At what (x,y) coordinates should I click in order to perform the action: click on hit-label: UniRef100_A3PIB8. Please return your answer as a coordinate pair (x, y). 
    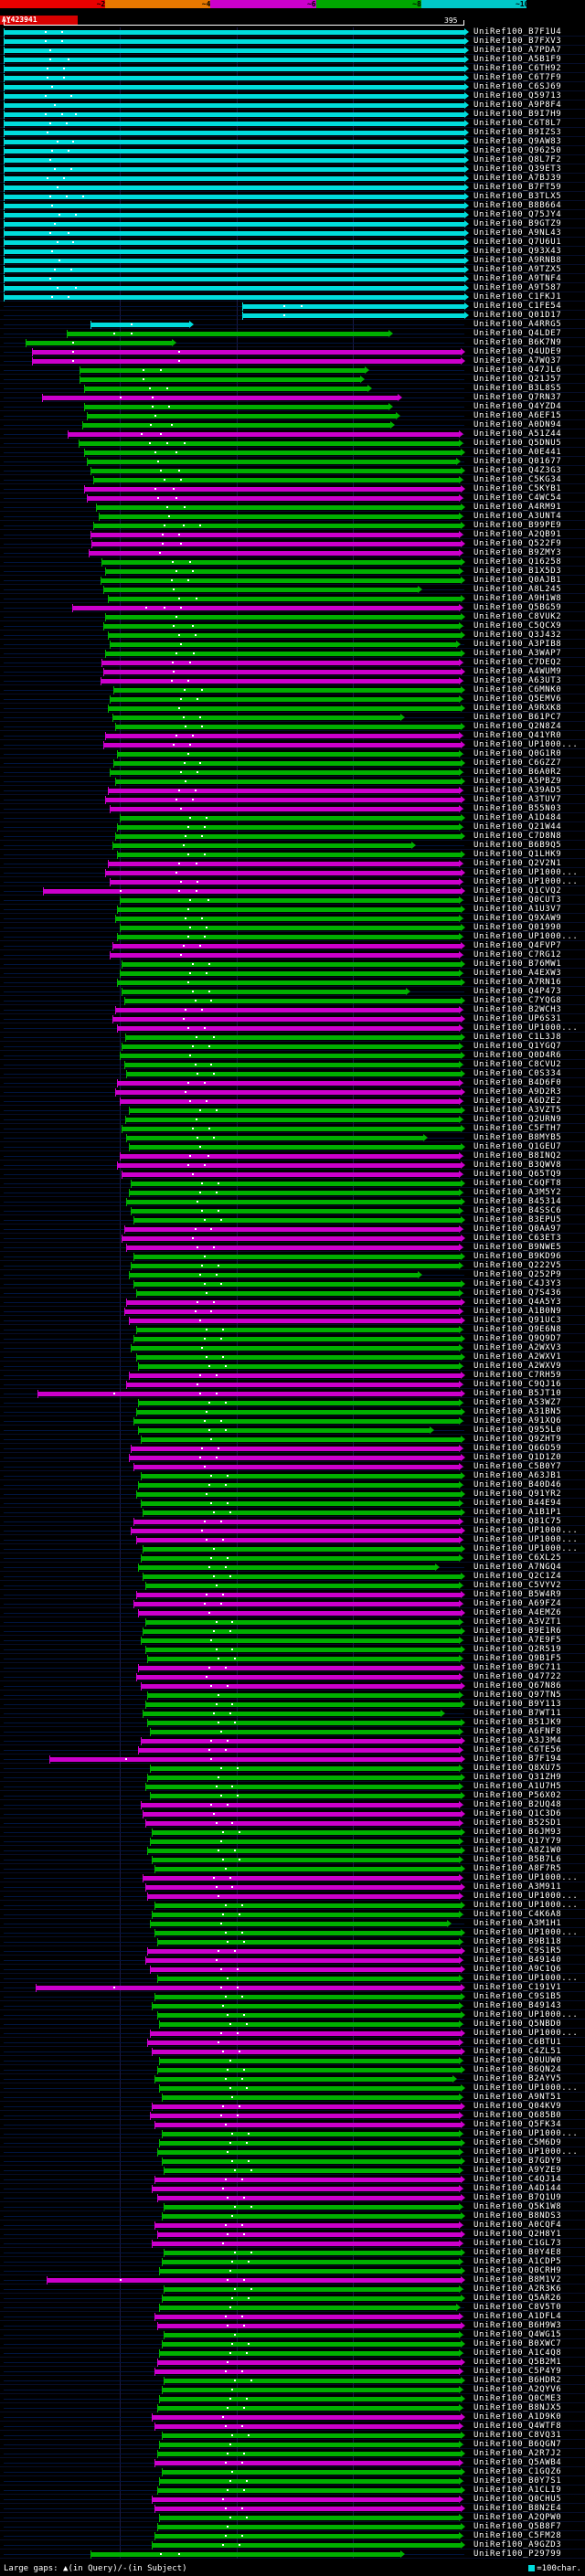
    Looking at the image, I should click on (517, 644).